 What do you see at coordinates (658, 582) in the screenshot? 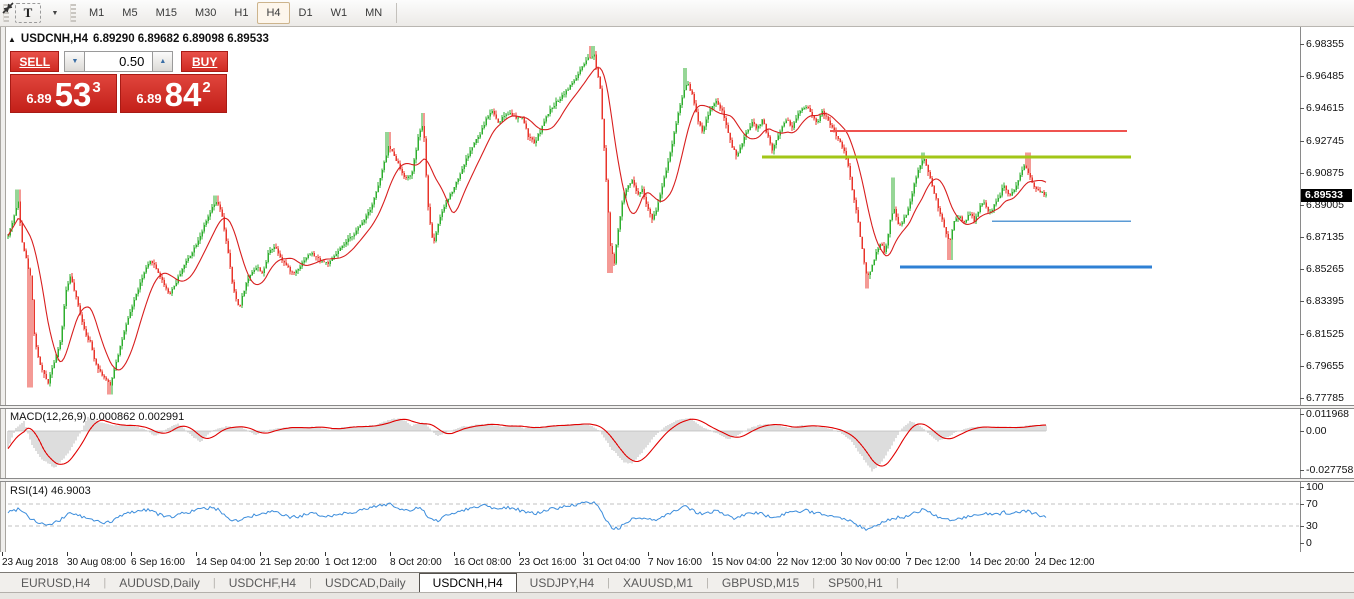
I see `chart-tab-xauusd-m1: XAUUSD,M1` at bounding box center [658, 582].